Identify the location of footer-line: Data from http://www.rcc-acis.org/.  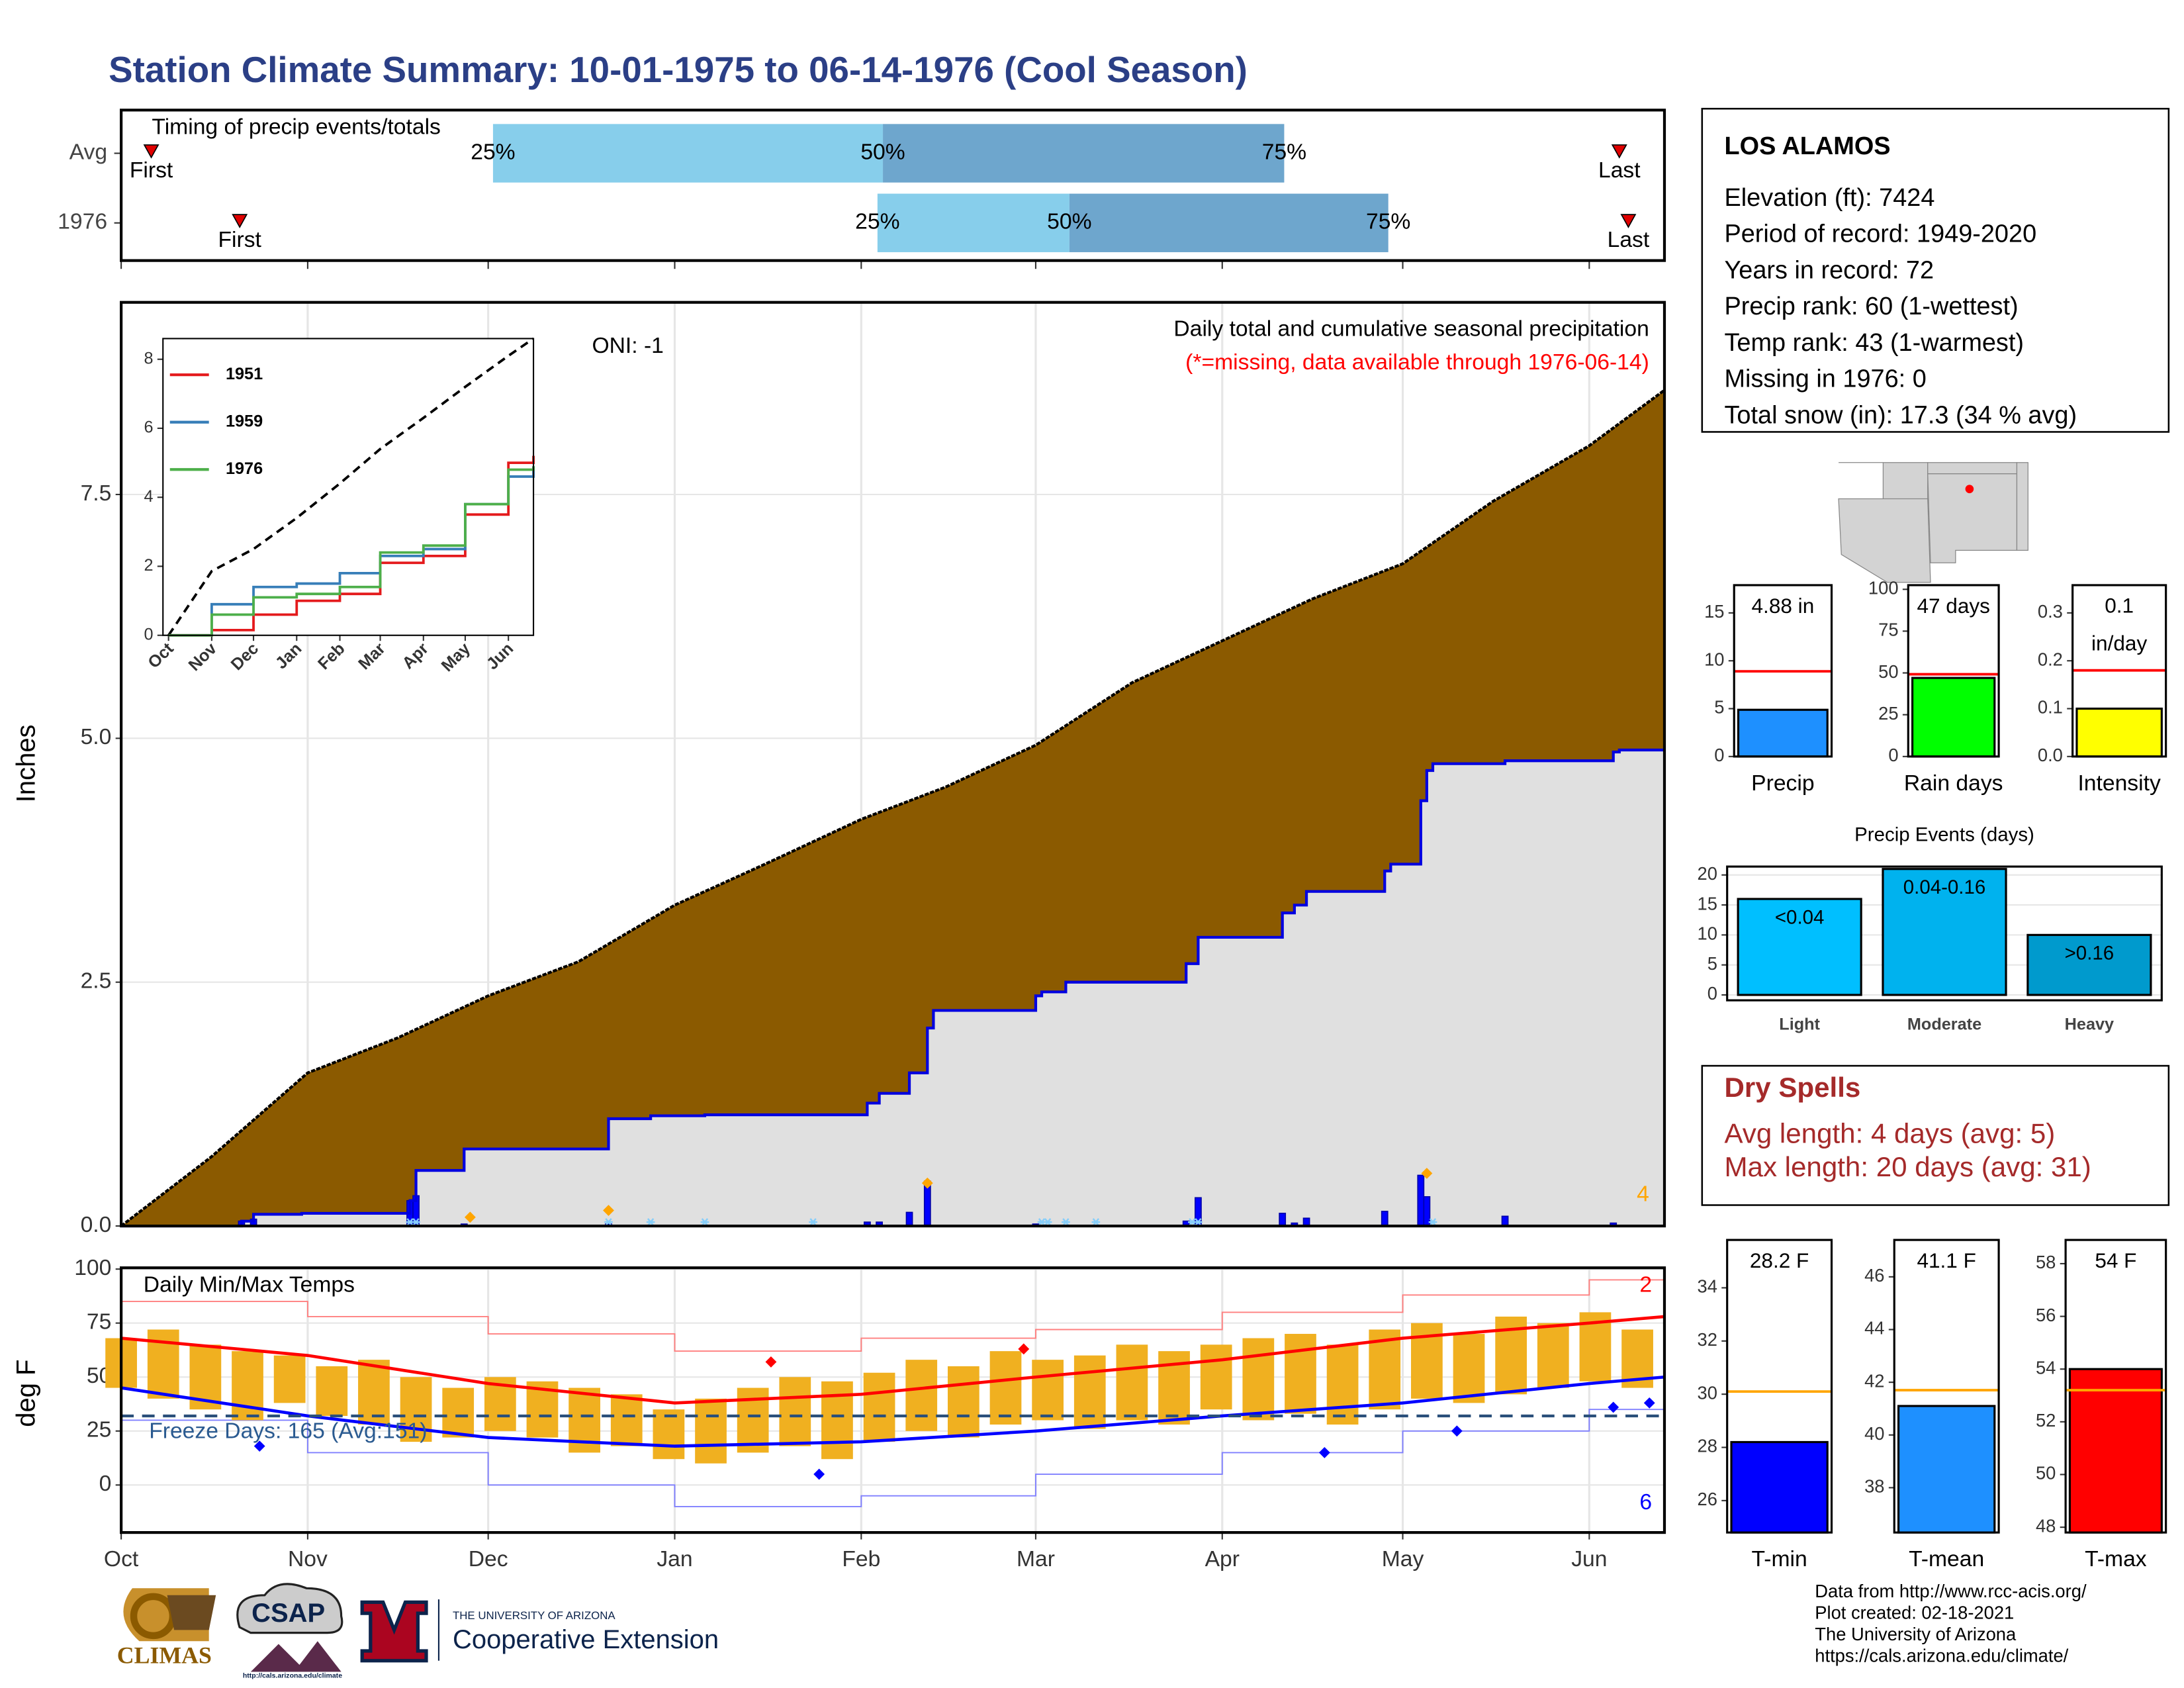
(1951, 1591).